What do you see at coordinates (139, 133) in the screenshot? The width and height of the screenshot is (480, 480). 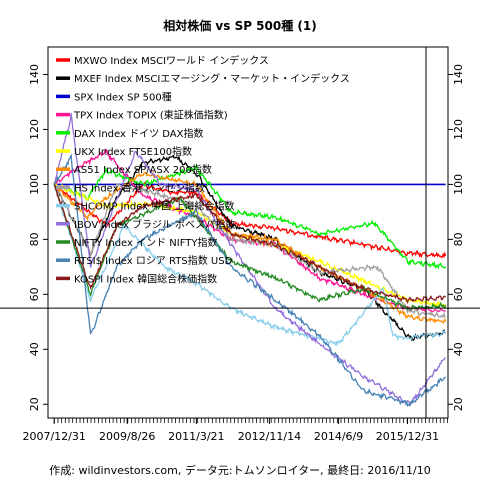 I see `legend-label: DAX Index ドイツ DAX指数` at bounding box center [139, 133].